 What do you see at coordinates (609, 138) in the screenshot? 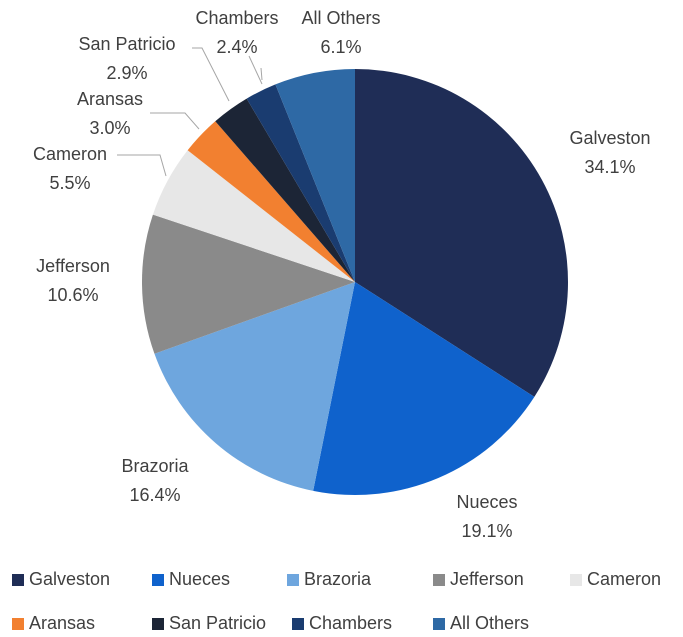
I see `slice-label: Galveston` at bounding box center [609, 138].